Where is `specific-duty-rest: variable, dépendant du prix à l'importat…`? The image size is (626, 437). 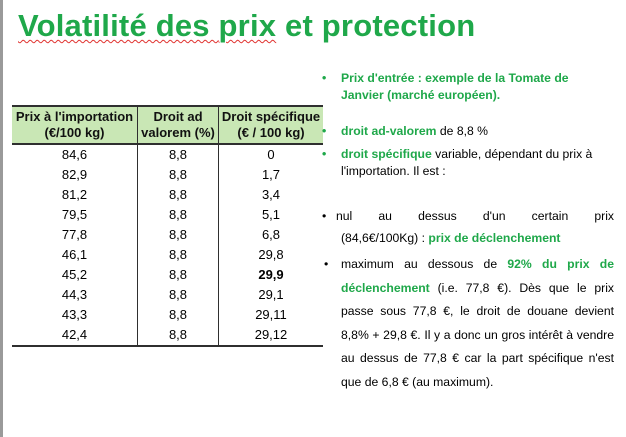 specific-duty-rest: variable, dépendant du prix à l'importat… is located at coordinates (467, 162).